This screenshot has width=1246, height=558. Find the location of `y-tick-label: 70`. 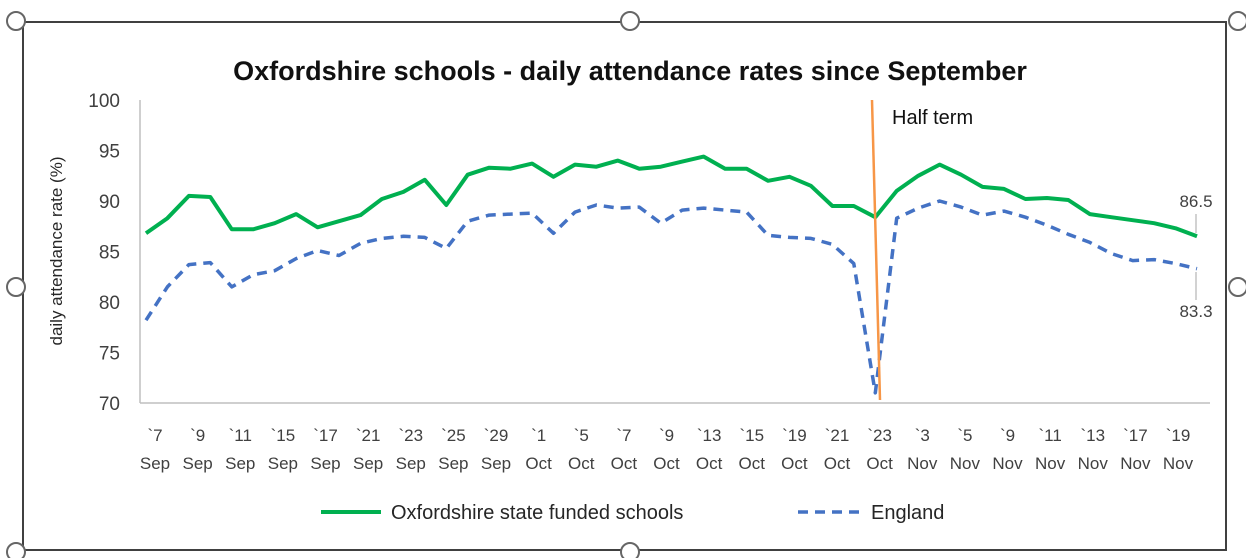

y-tick-label: 70 is located at coordinates (109, 404).